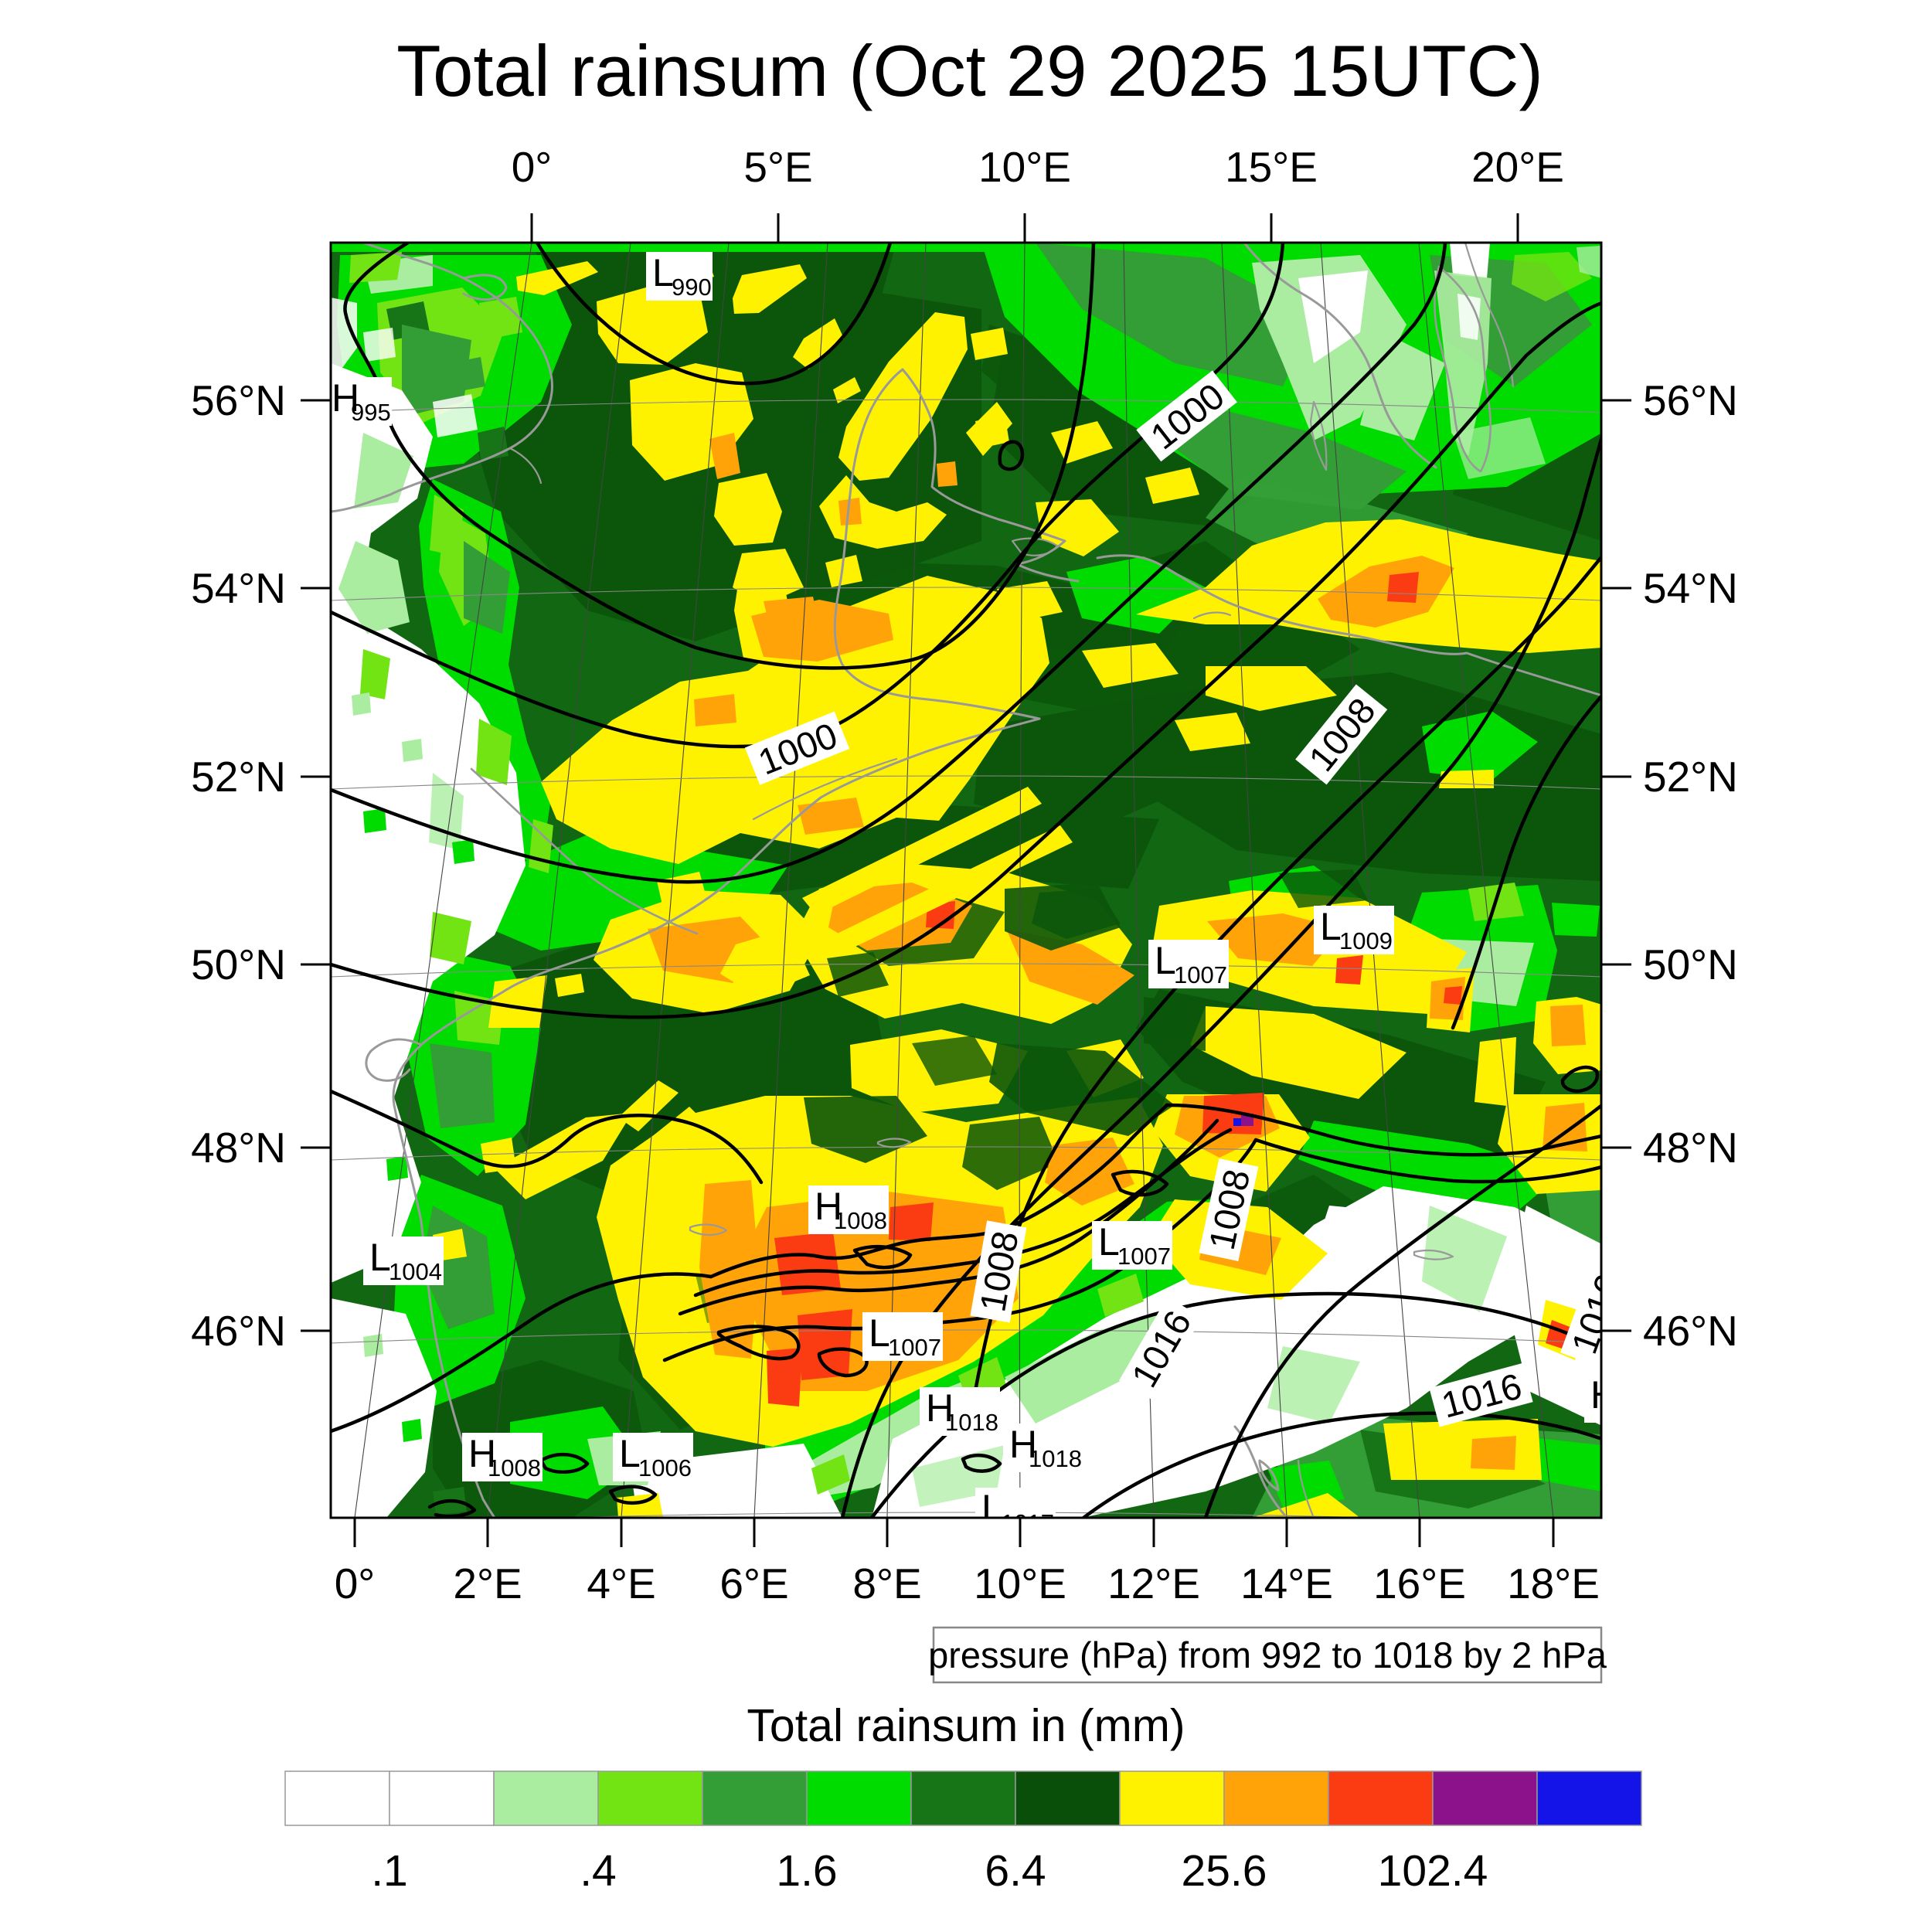 The image size is (1932, 1932). What do you see at coordinates (1268, 1655) in the screenshot?
I see `svg-text:pressure (hPa) from 992 to 101: pressure (hPa) from 992 to 1018 by 2 hPa` at bounding box center [1268, 1655].